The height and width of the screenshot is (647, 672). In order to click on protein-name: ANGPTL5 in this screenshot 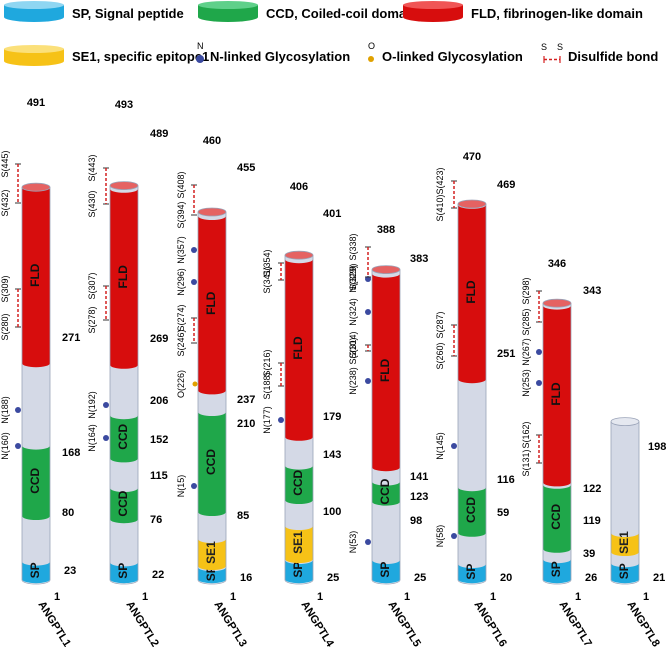, I will do `click(403, 623)`.